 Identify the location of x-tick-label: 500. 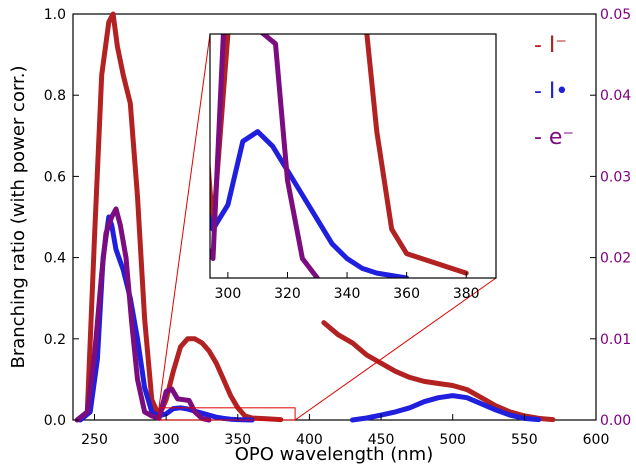
(452, 440).